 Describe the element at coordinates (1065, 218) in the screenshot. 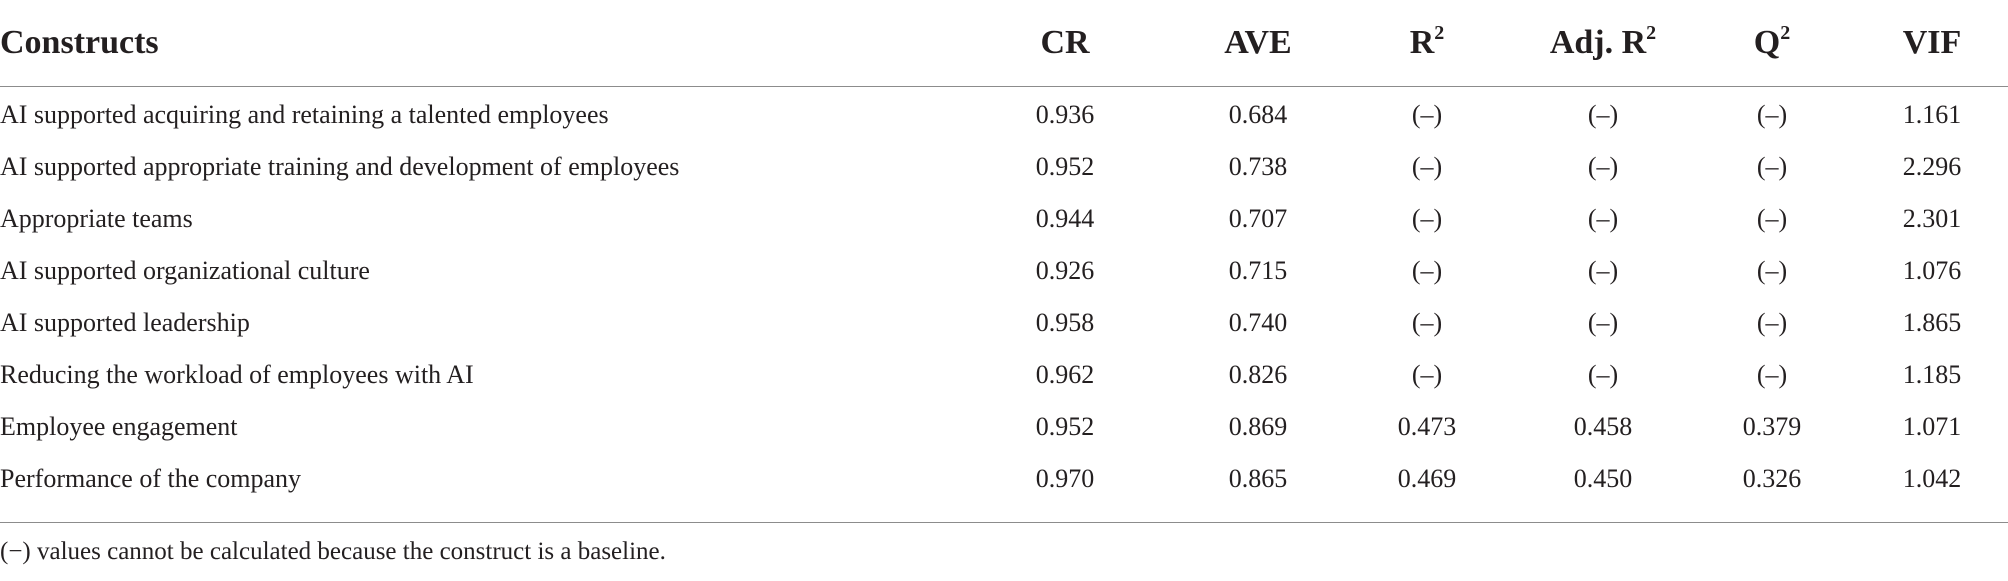

I see `cell-cr: 0.944` at that location.